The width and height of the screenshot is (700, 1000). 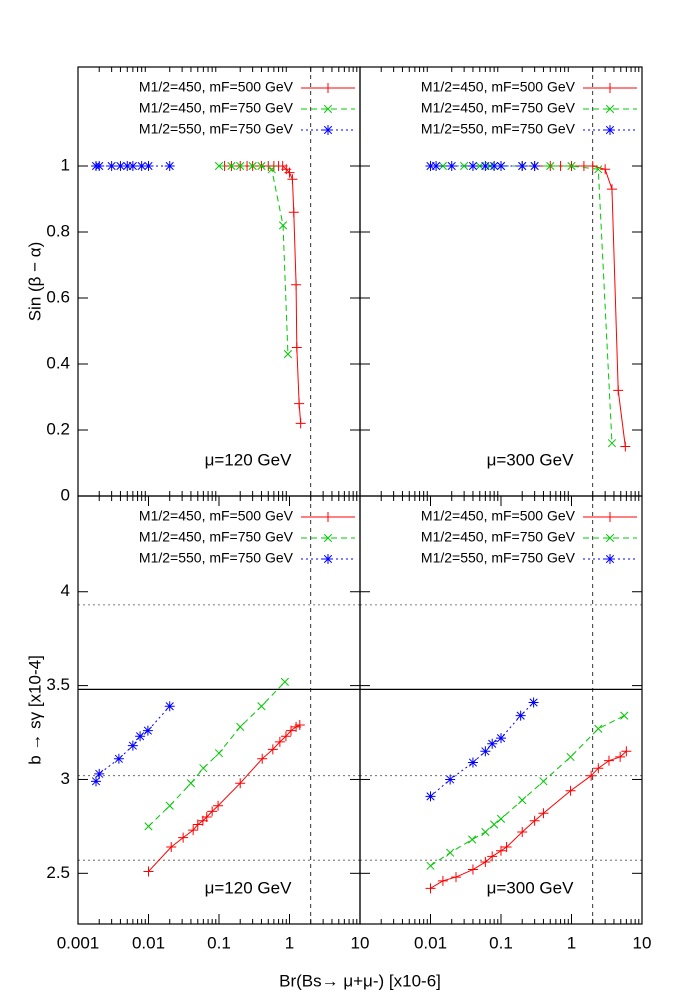 What do you see at coordinates (78, 942) in the screenshot?
I see `x-tick-label: 0.001` at bounding box center [78, 942].